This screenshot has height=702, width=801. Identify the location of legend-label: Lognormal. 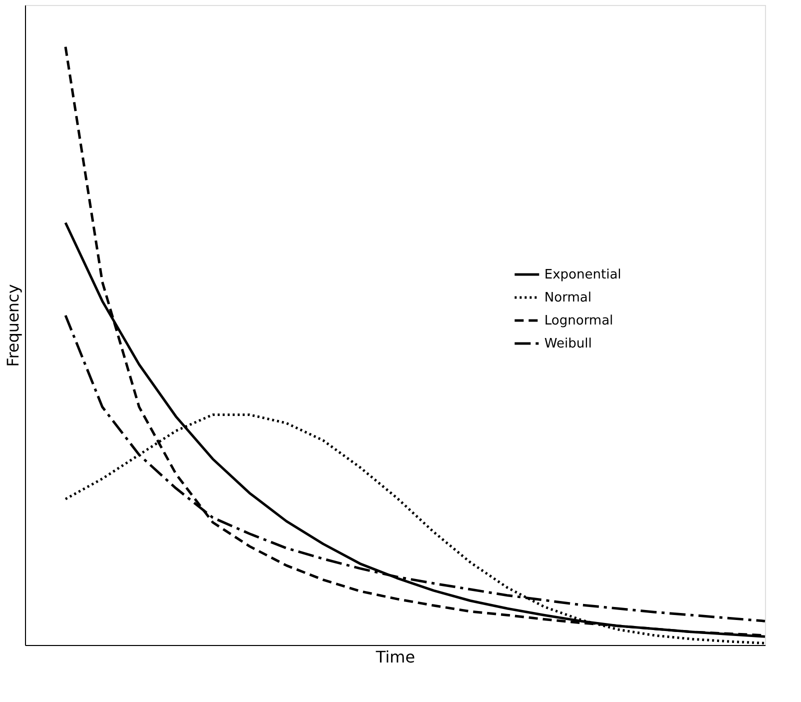
(579, 321).